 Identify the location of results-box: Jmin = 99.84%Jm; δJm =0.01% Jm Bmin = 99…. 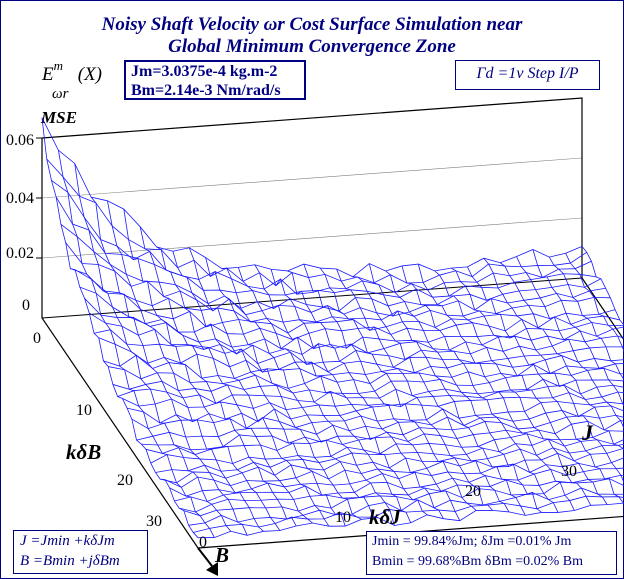
(491, 553).